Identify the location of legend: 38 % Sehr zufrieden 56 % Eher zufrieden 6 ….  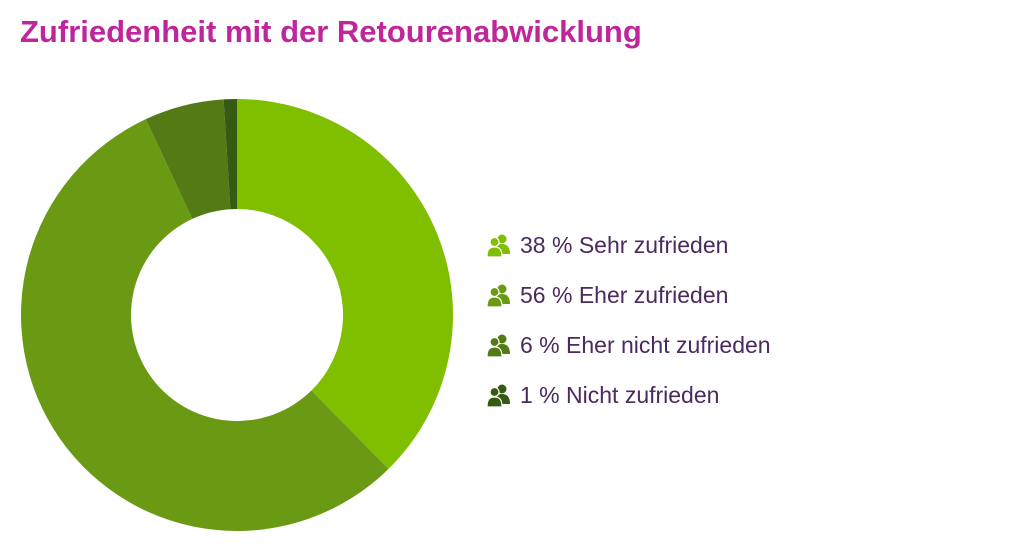
(628, 320).